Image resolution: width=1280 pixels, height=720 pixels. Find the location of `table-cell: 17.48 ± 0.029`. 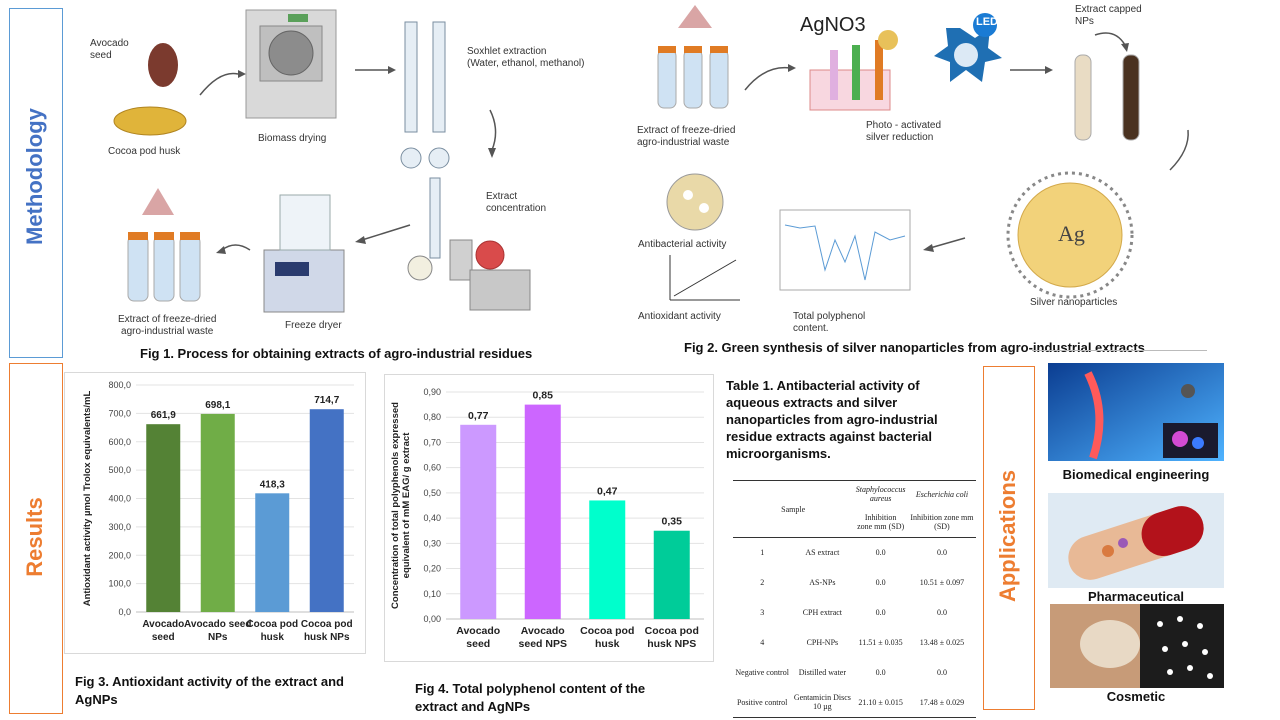

table-cell: 17.48 ± 0.029 is located at coordinates (942, 702).